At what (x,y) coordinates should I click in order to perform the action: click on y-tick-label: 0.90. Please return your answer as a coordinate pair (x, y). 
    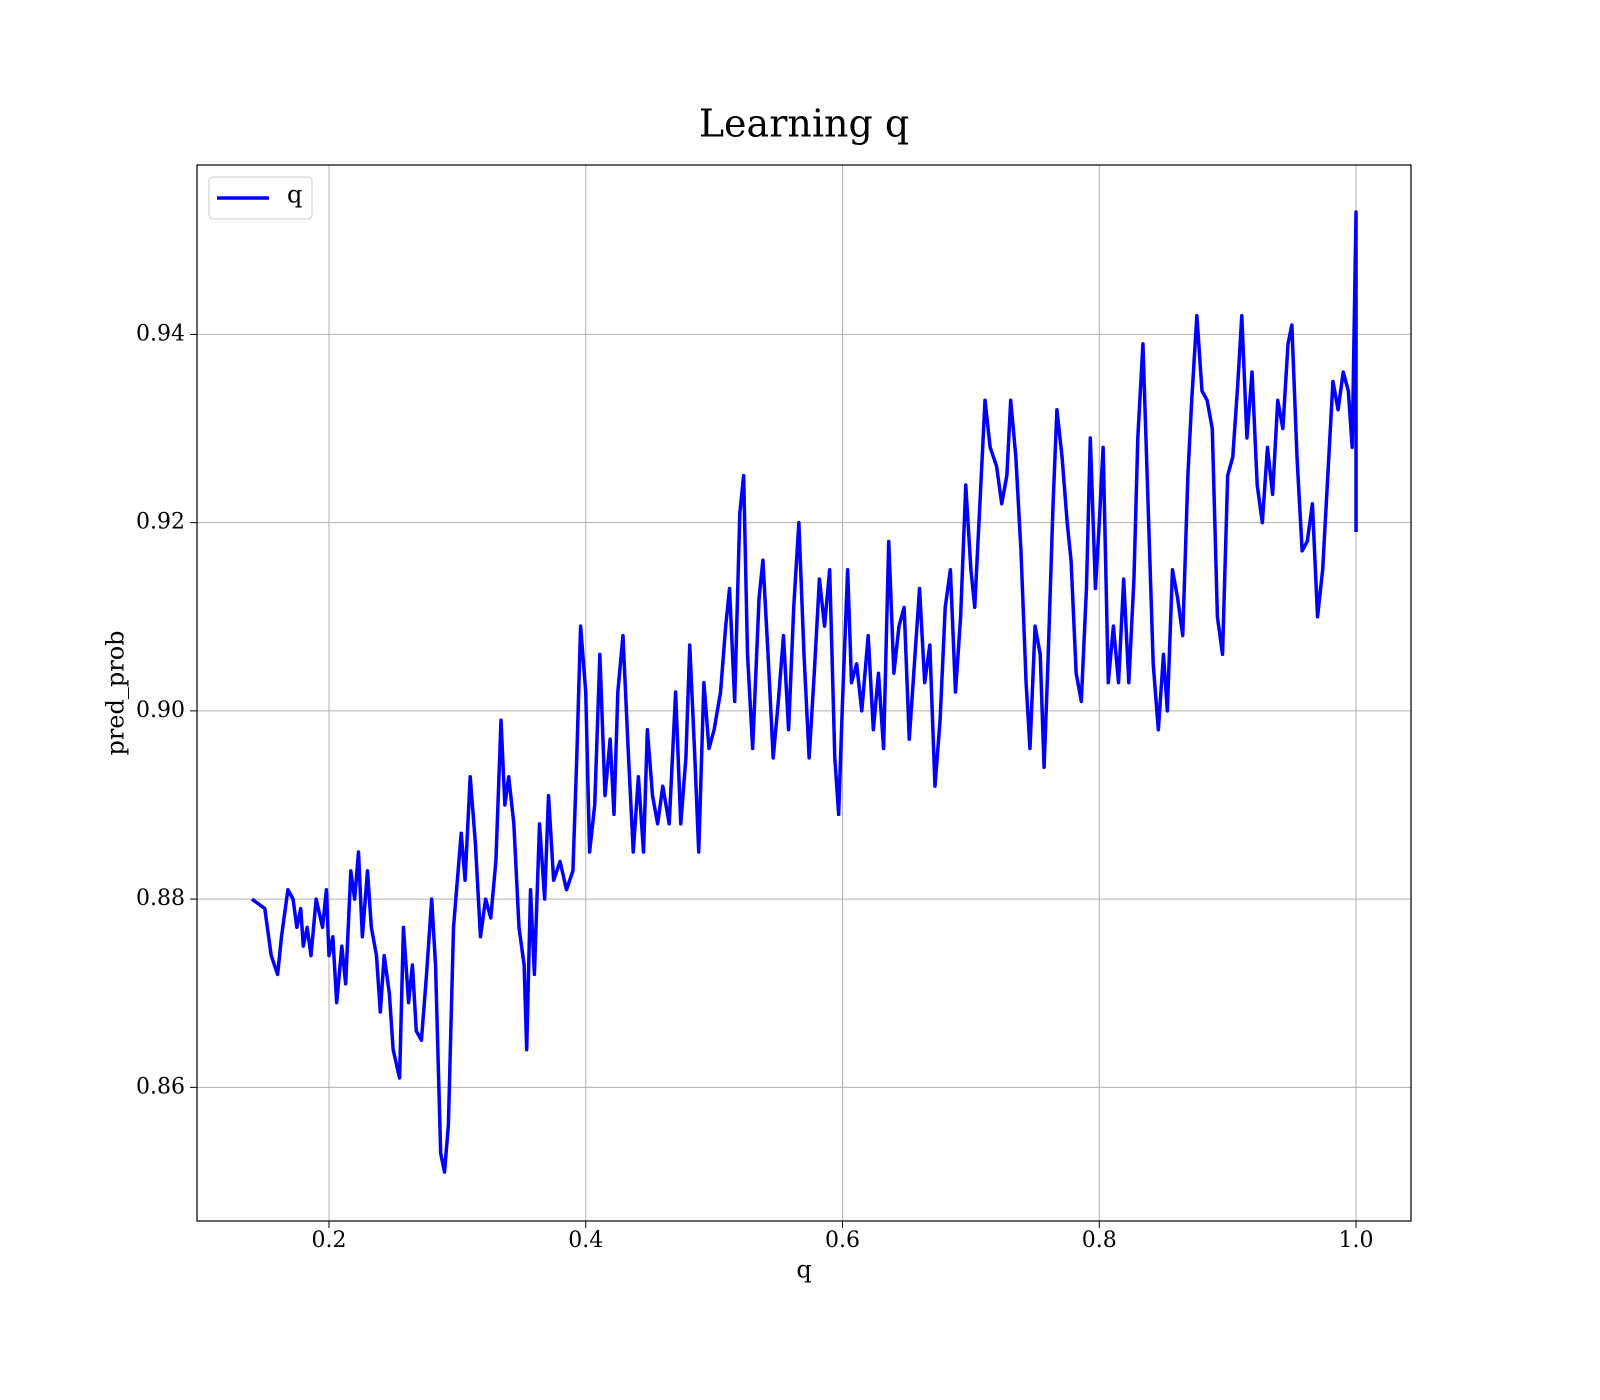
    Looking at the image, I should click on (160, 710).